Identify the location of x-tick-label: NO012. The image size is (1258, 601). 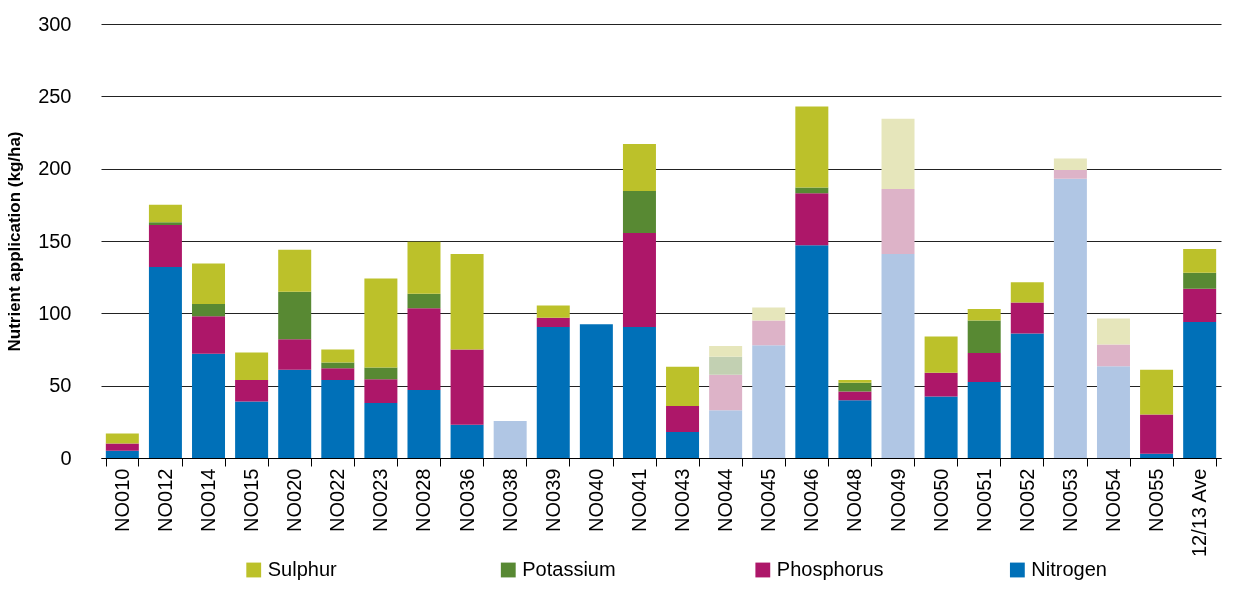
(164, 500).